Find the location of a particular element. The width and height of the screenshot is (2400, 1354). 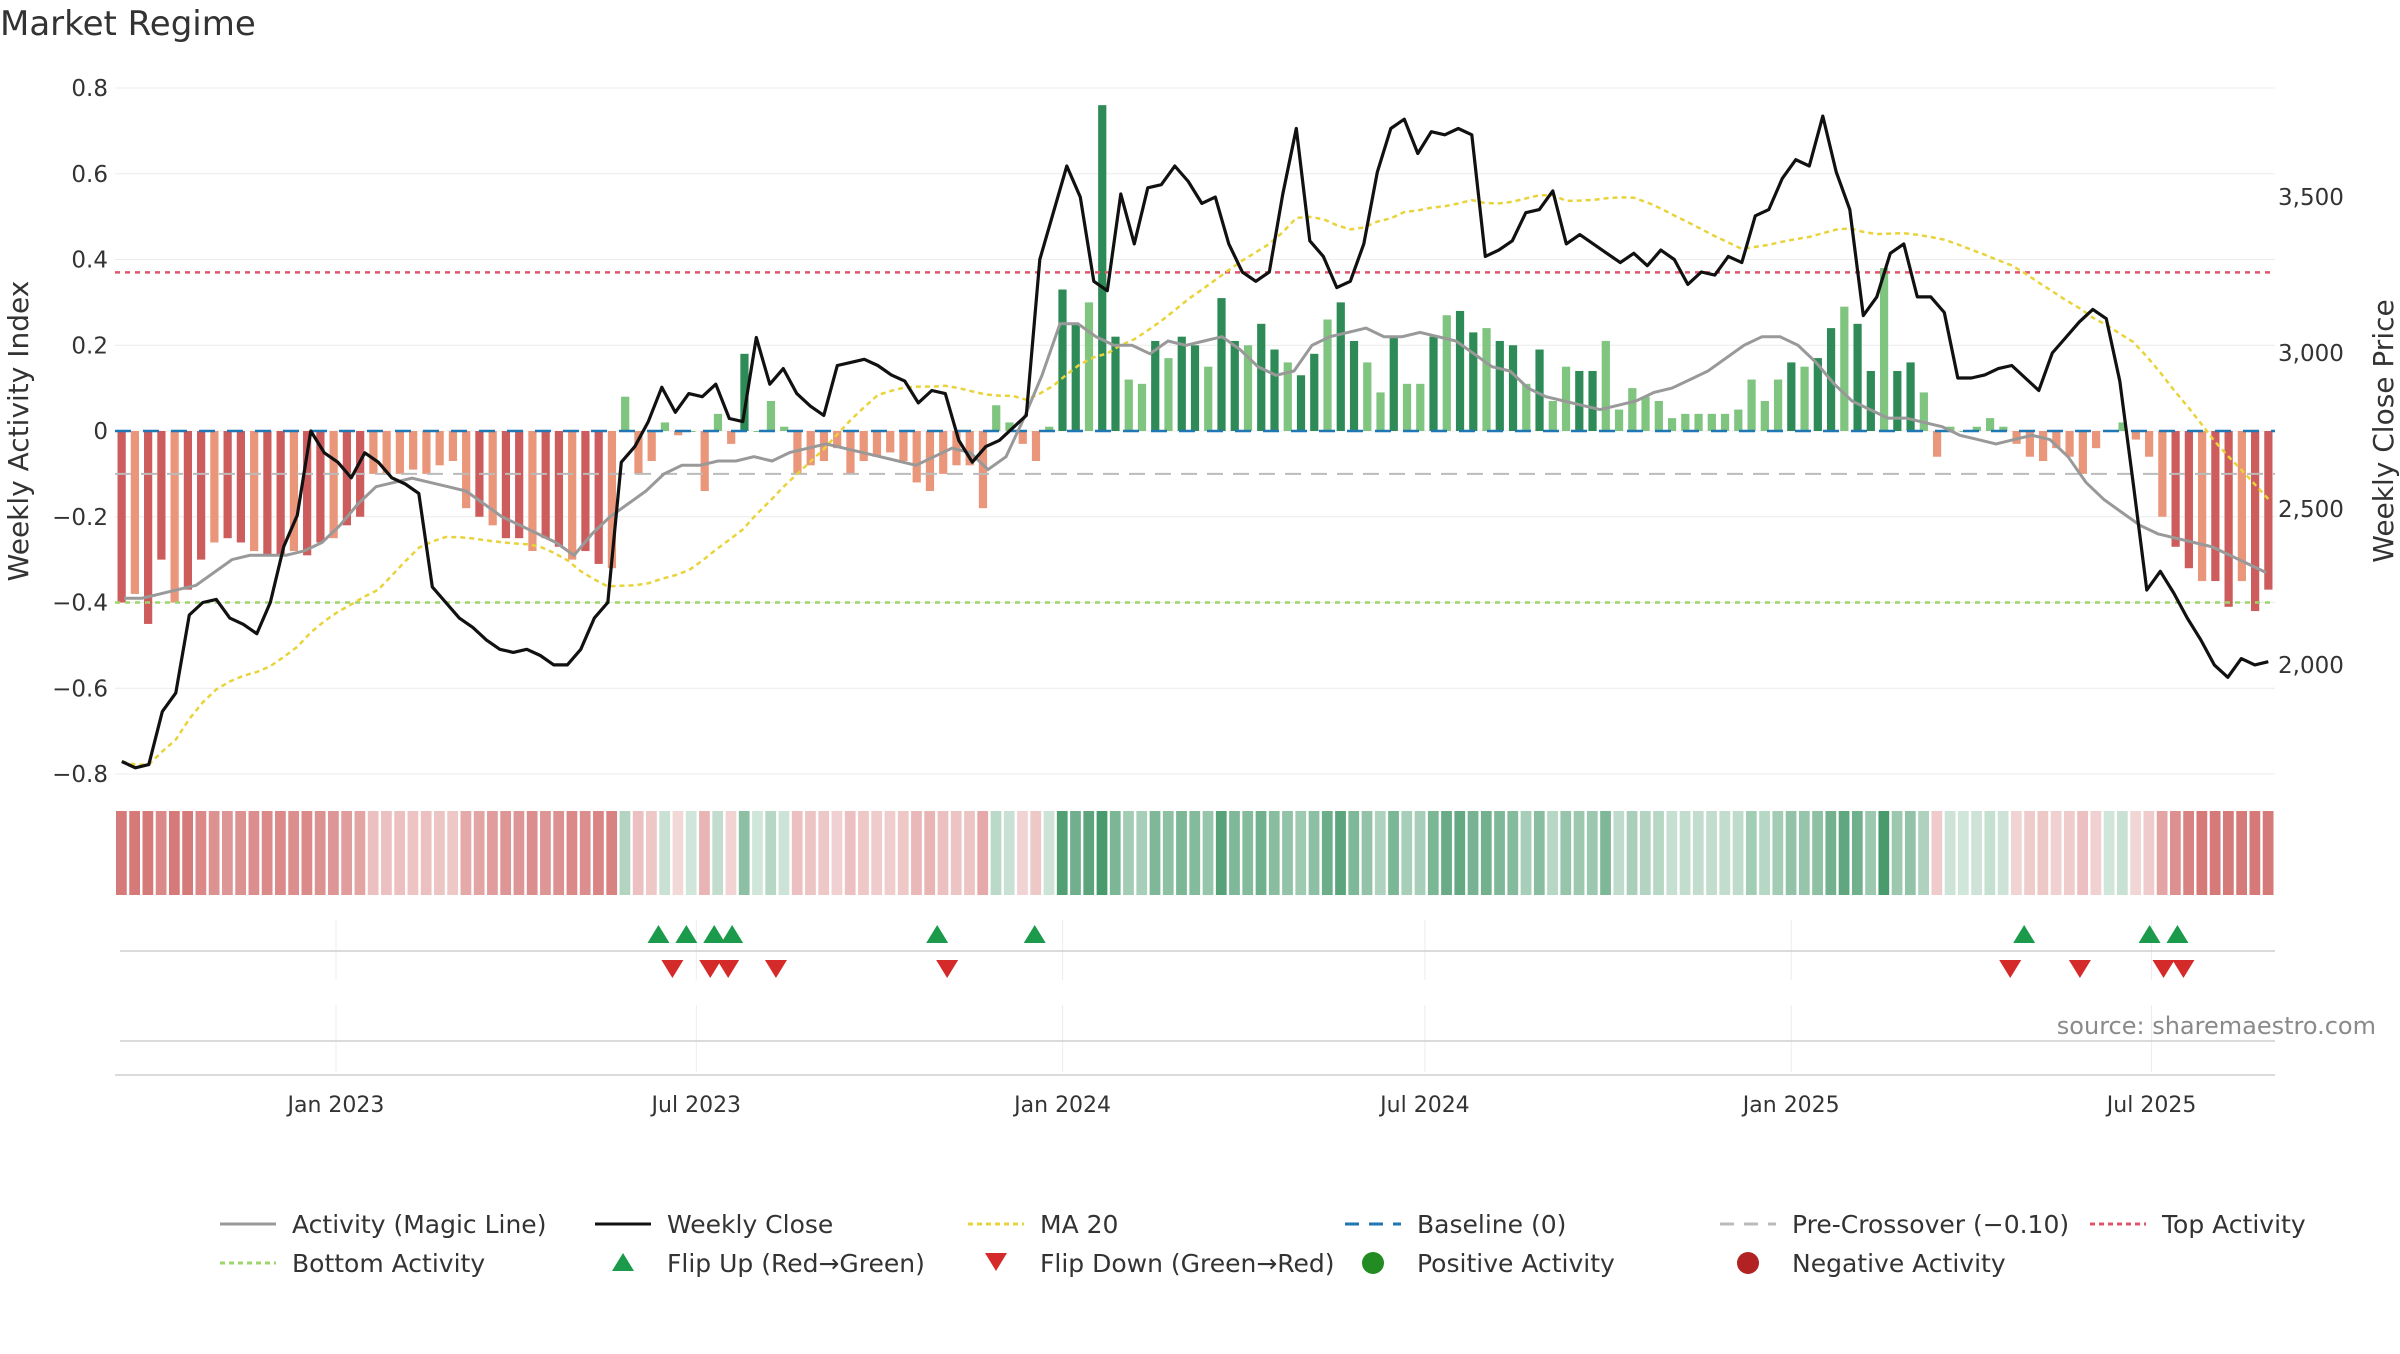

y-tick-label-left: 0.6 is located at coordinates (89, 175).